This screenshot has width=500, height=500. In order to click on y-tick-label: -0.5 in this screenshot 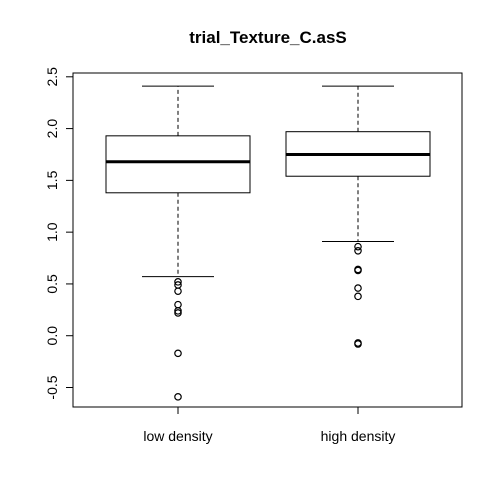, I will do `click(52, 387)`.